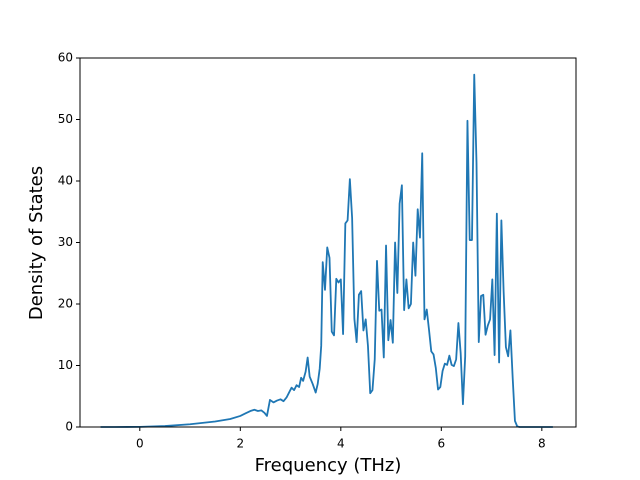  Describe the element at coordinates (65, 365) in the screenshot. I see `y-tick-label: 10` at that location.